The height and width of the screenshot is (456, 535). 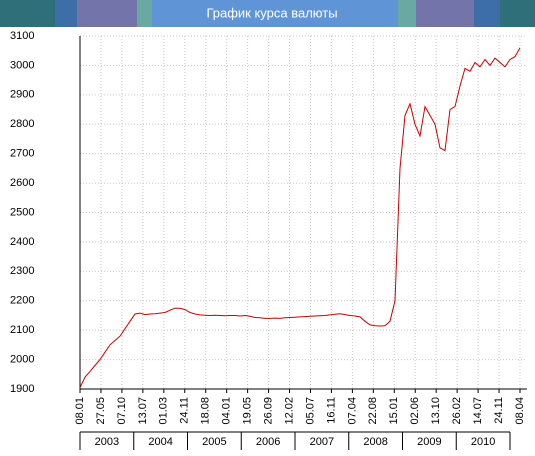 What do you see at coordinates (22, 330) in the screenshot?
I see `y-tick-label: 2100` at bounding box center [22, 330].